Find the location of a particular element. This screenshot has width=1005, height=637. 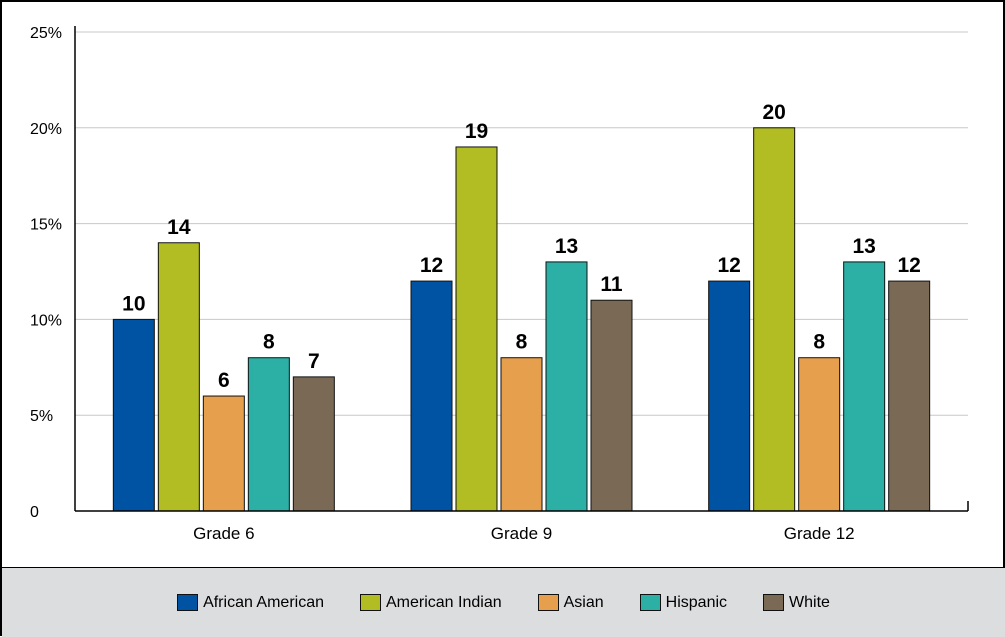

data-label: 20 is located at coordinates (773, 112).